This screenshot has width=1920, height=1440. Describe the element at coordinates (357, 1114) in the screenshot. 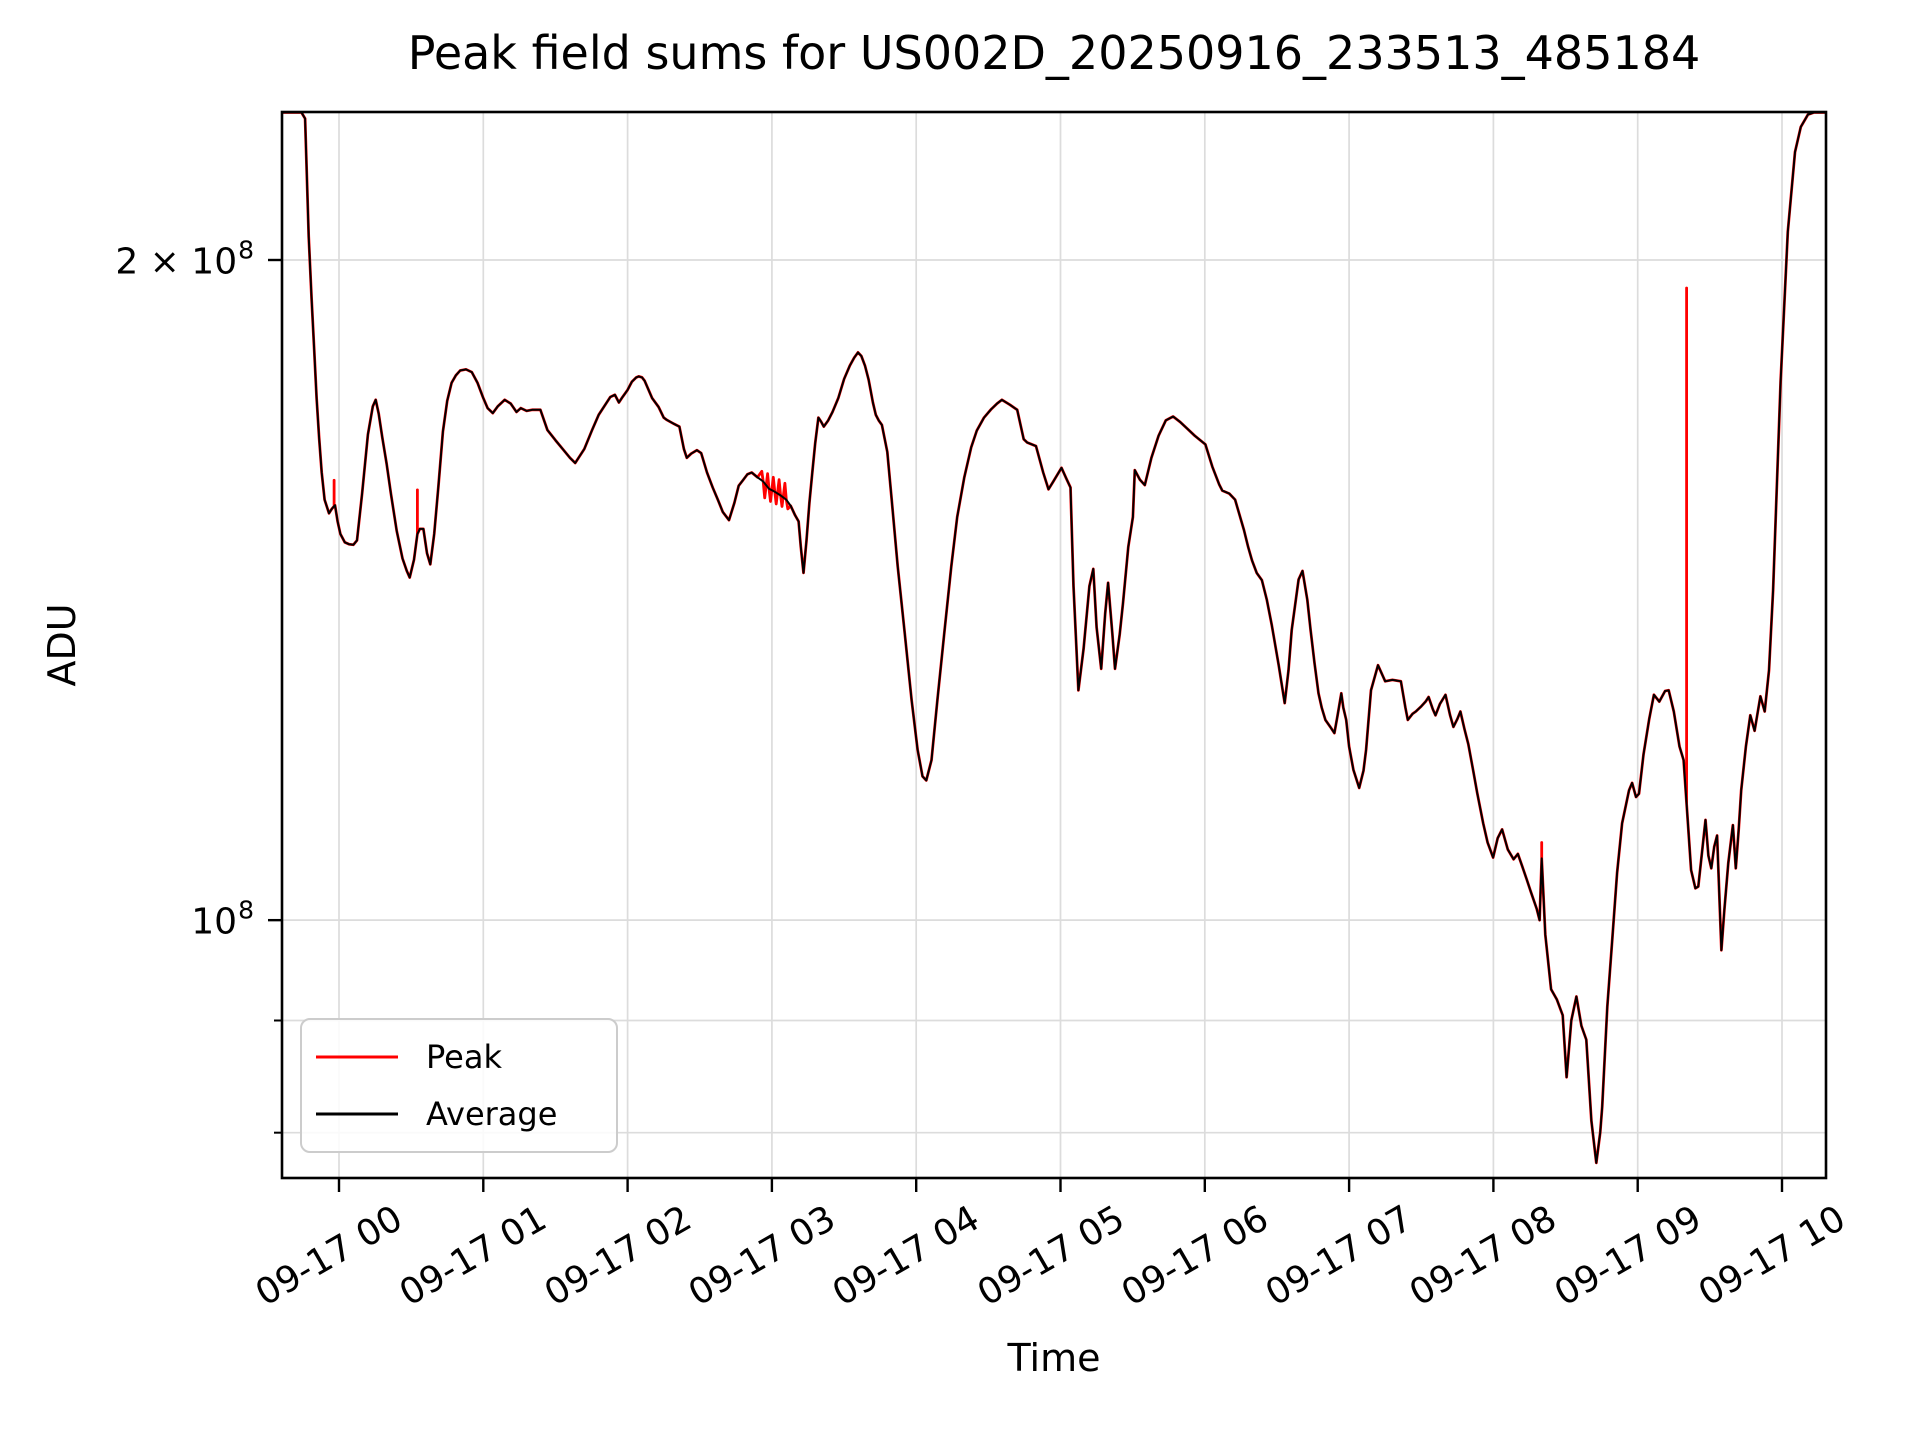

I see `average-line-swatch` at that location.